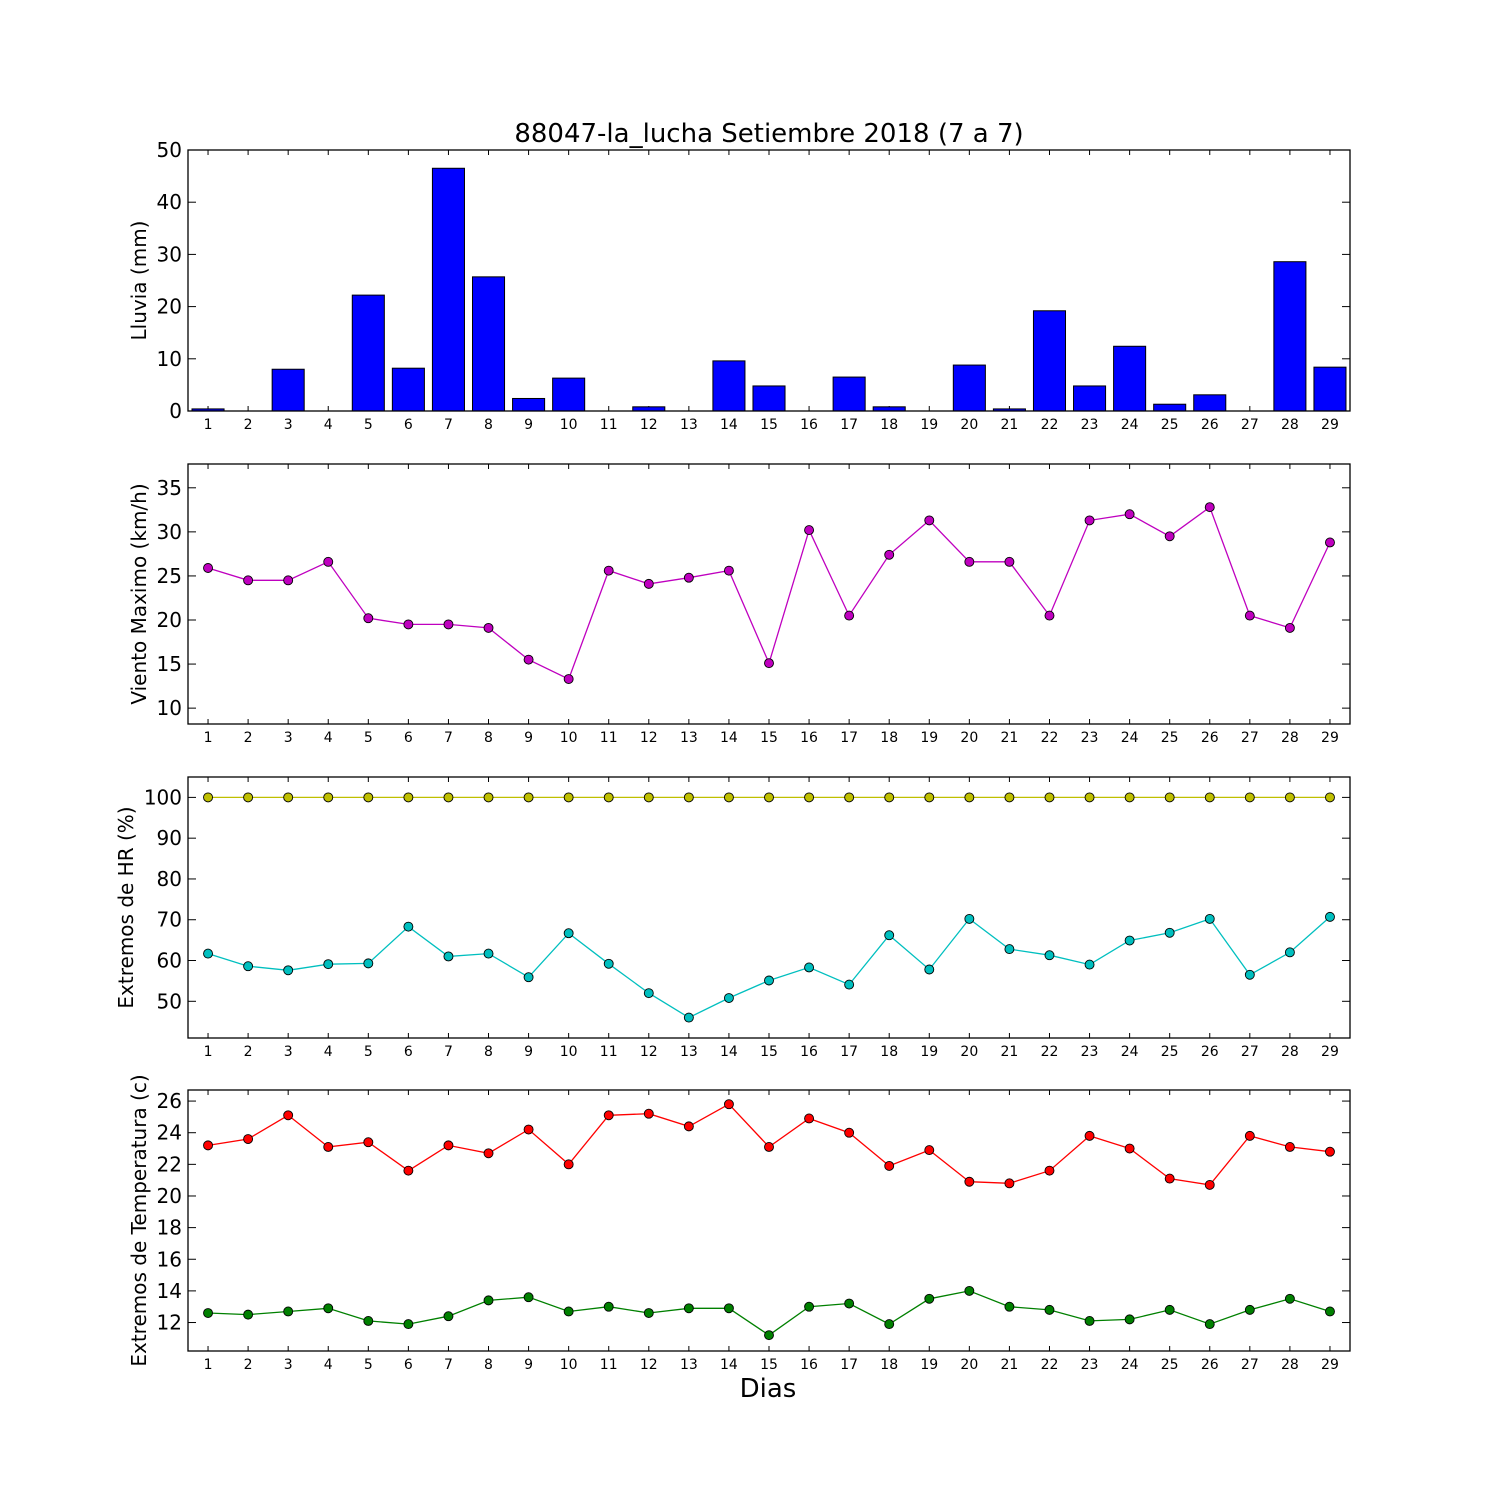  Describe the element at coordinates (1330, 1052) in the screenshot. I see `x-tick-label: 29` at that location.